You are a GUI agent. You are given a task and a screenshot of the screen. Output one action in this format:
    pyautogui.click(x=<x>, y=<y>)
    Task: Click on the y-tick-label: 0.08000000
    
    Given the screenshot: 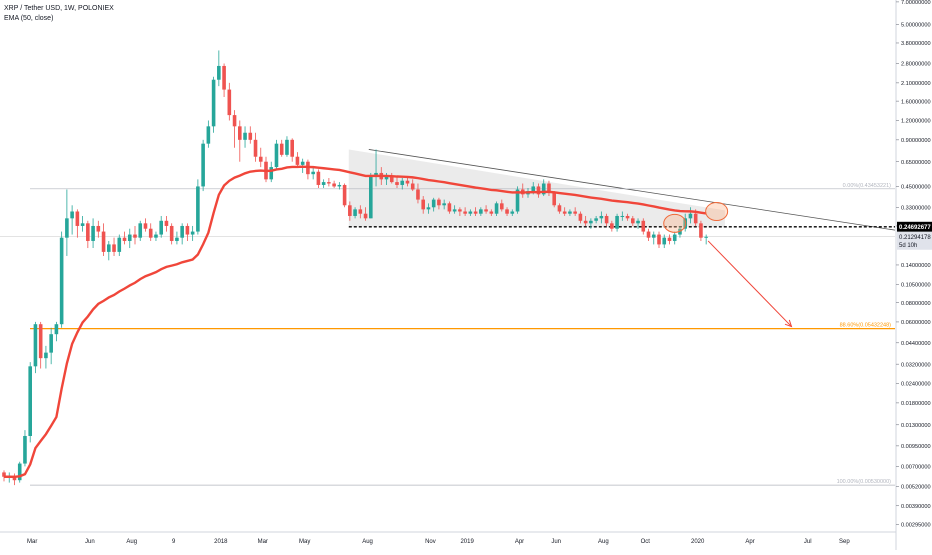 What is the action you would take?
    pyautogui.click(x=916, y=304)
    